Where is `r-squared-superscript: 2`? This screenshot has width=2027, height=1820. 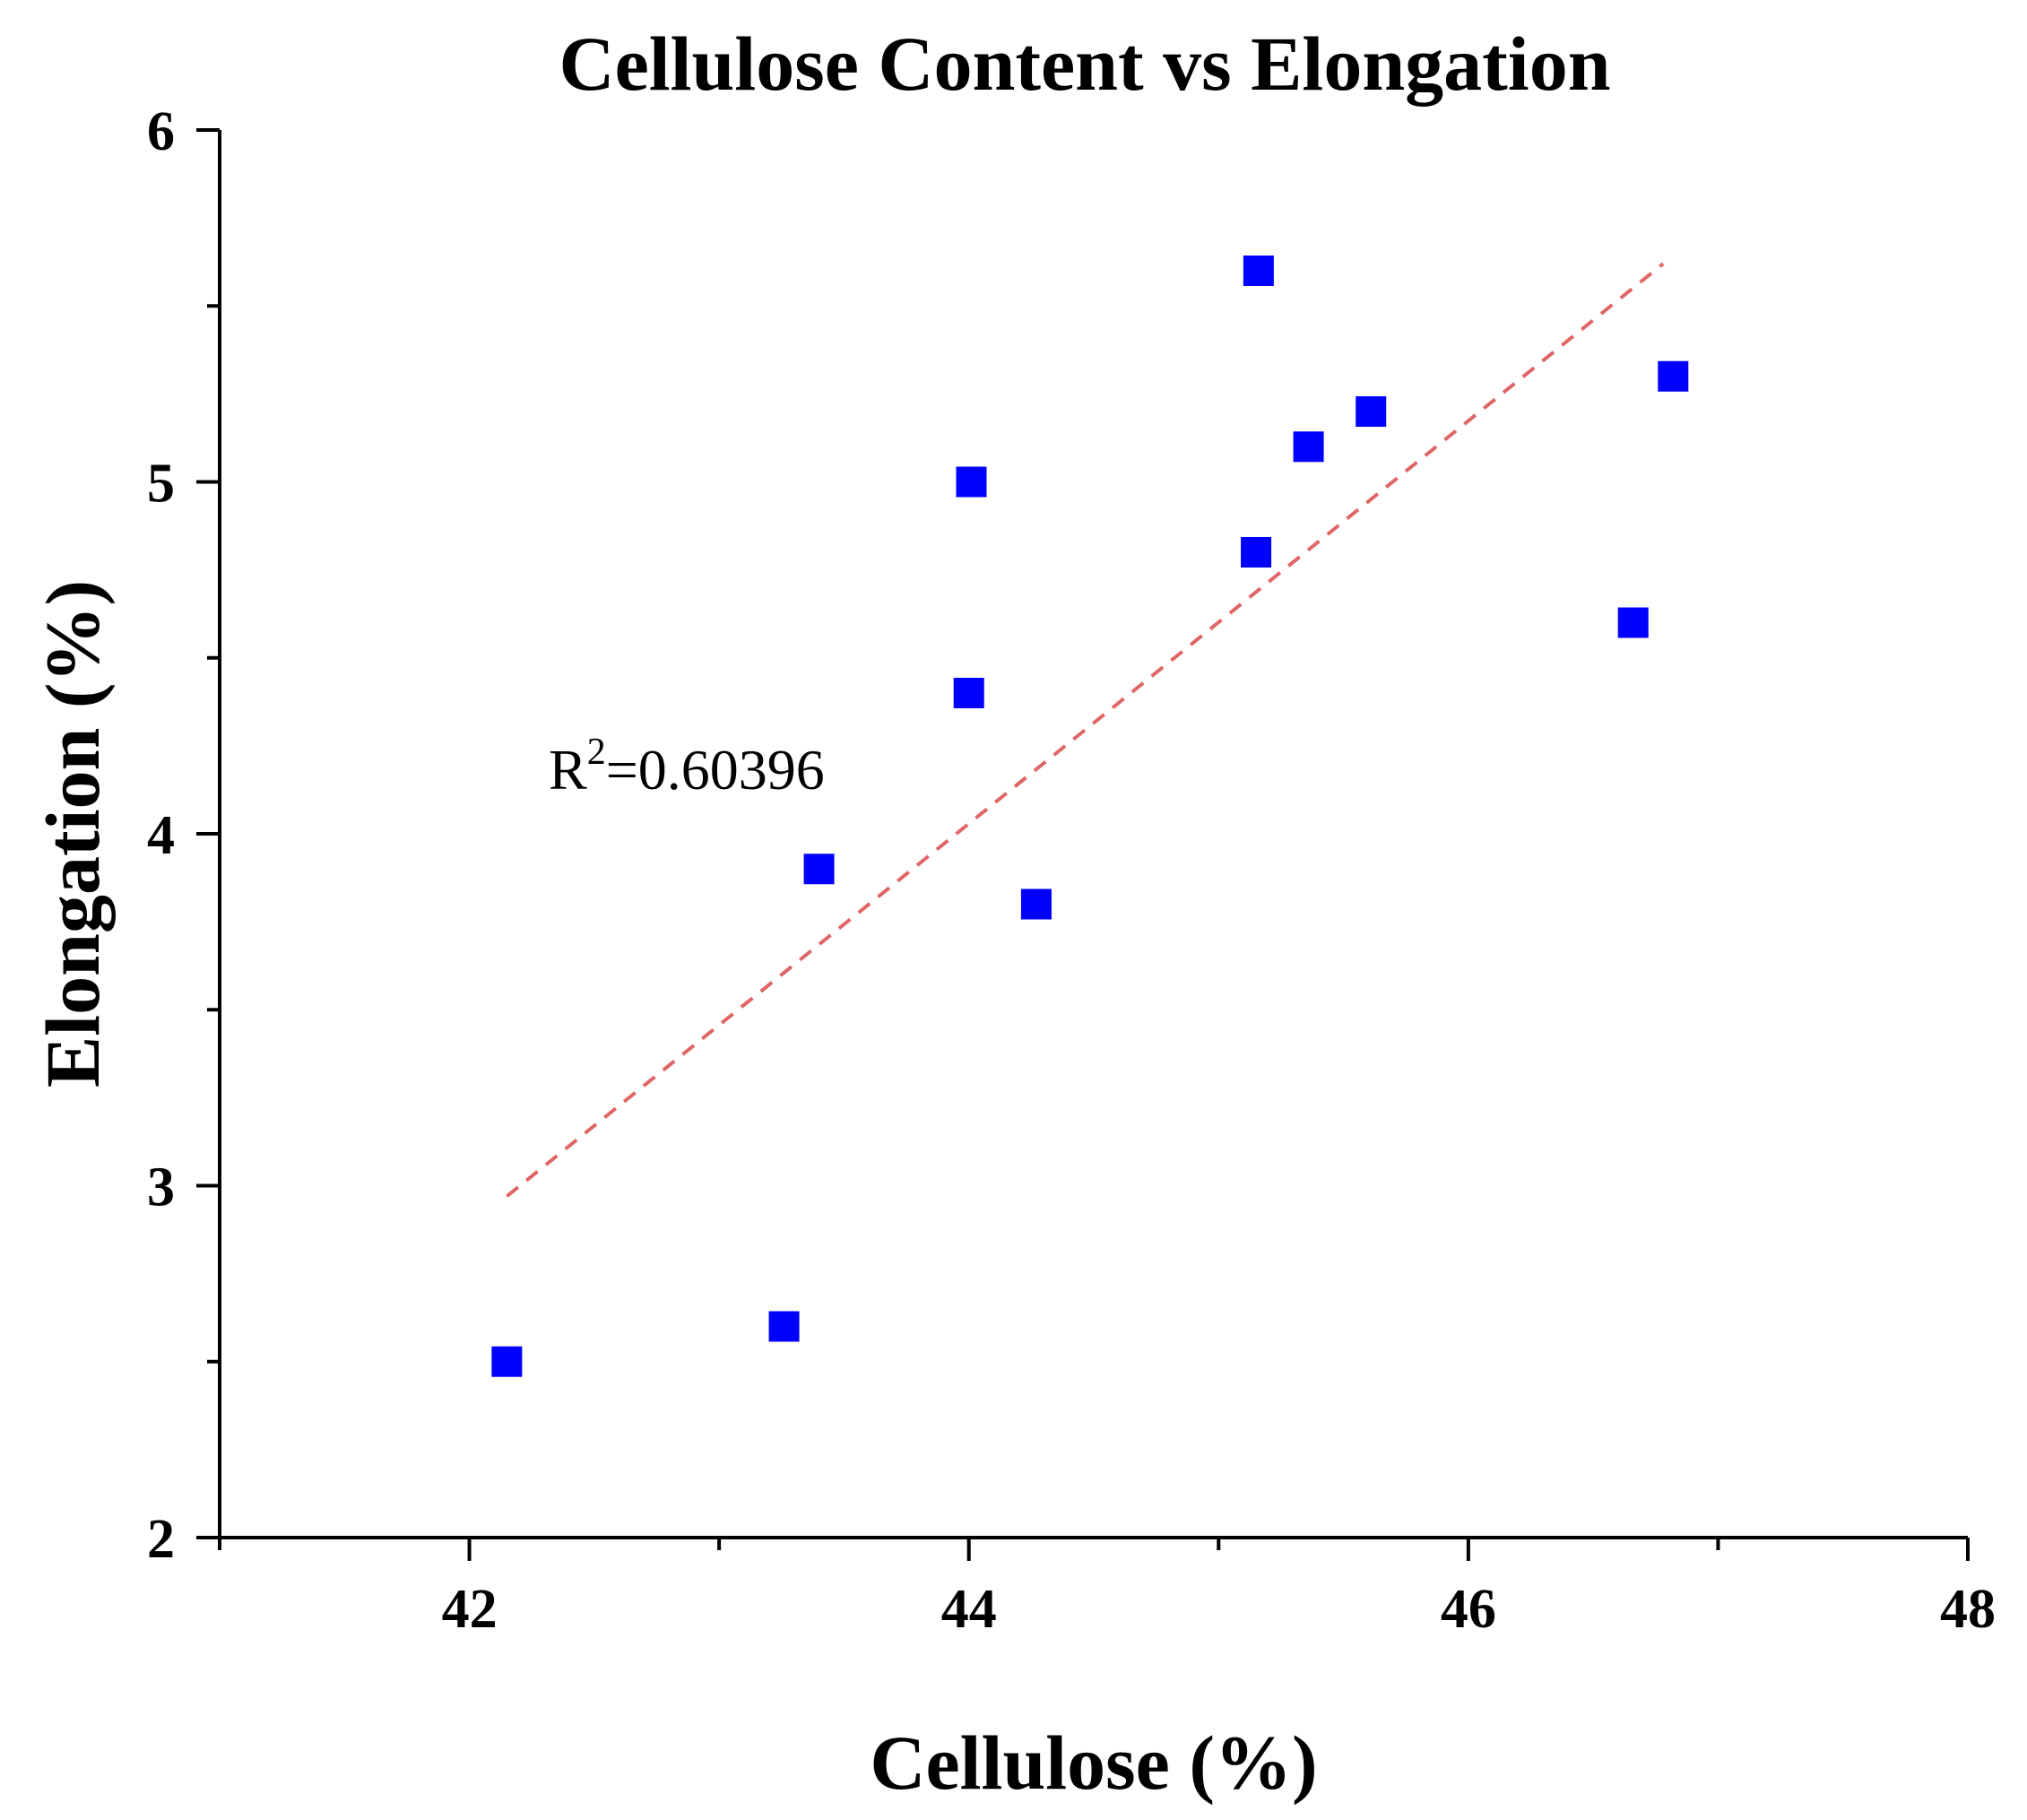 r-squared-superscript: 2 is located at coordinates (596, 752).